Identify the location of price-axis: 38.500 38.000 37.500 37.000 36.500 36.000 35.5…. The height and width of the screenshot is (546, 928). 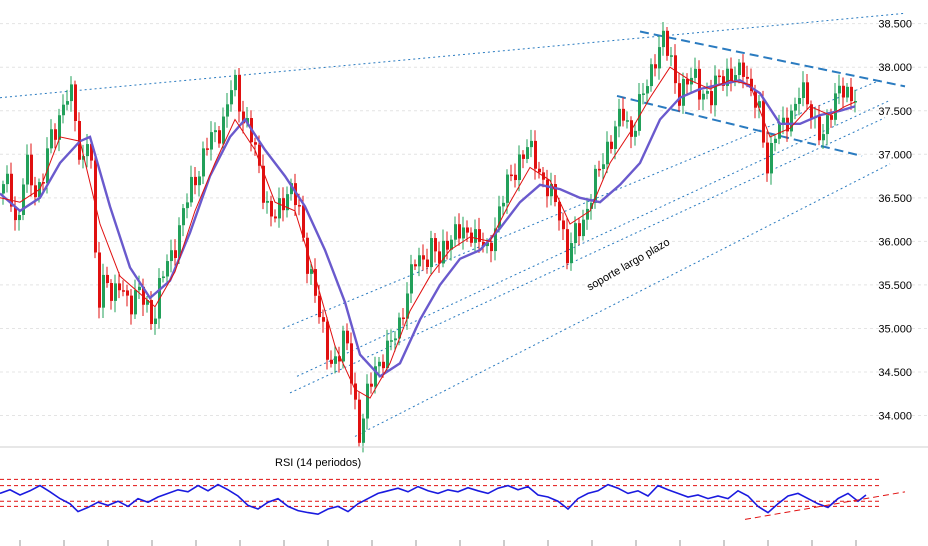
(895, 221).